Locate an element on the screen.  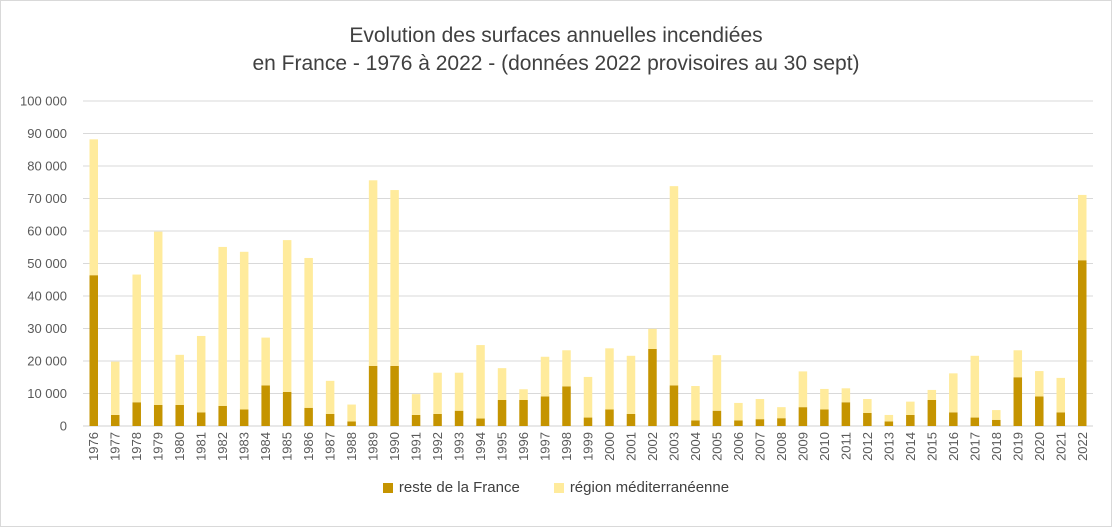
x-tick-label: 2008 is located at coordinates (781, 446).